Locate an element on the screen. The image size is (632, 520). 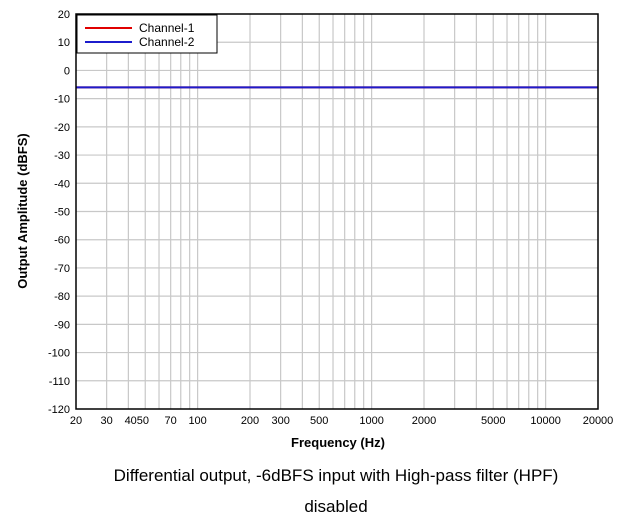
legend-box is located at coordinates (147, 34).